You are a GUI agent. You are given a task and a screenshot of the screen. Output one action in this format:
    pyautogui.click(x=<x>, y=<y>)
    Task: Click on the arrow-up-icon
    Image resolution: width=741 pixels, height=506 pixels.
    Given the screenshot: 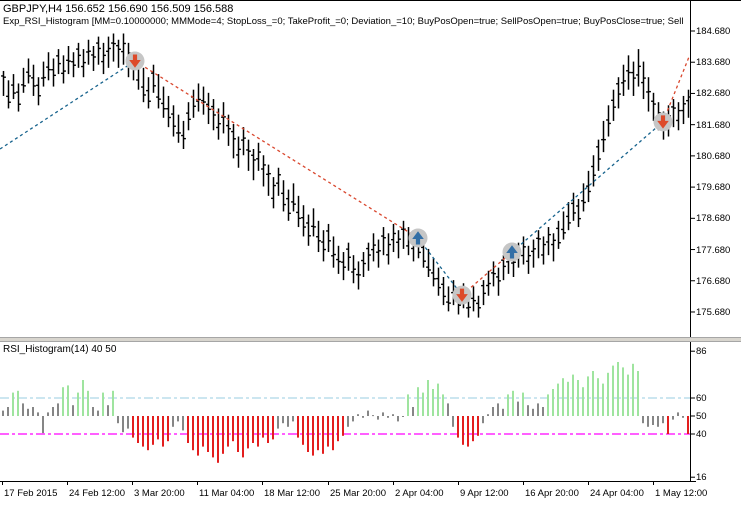 What is the action you would take?
    pyautogui.click(x=512, y=252)
    